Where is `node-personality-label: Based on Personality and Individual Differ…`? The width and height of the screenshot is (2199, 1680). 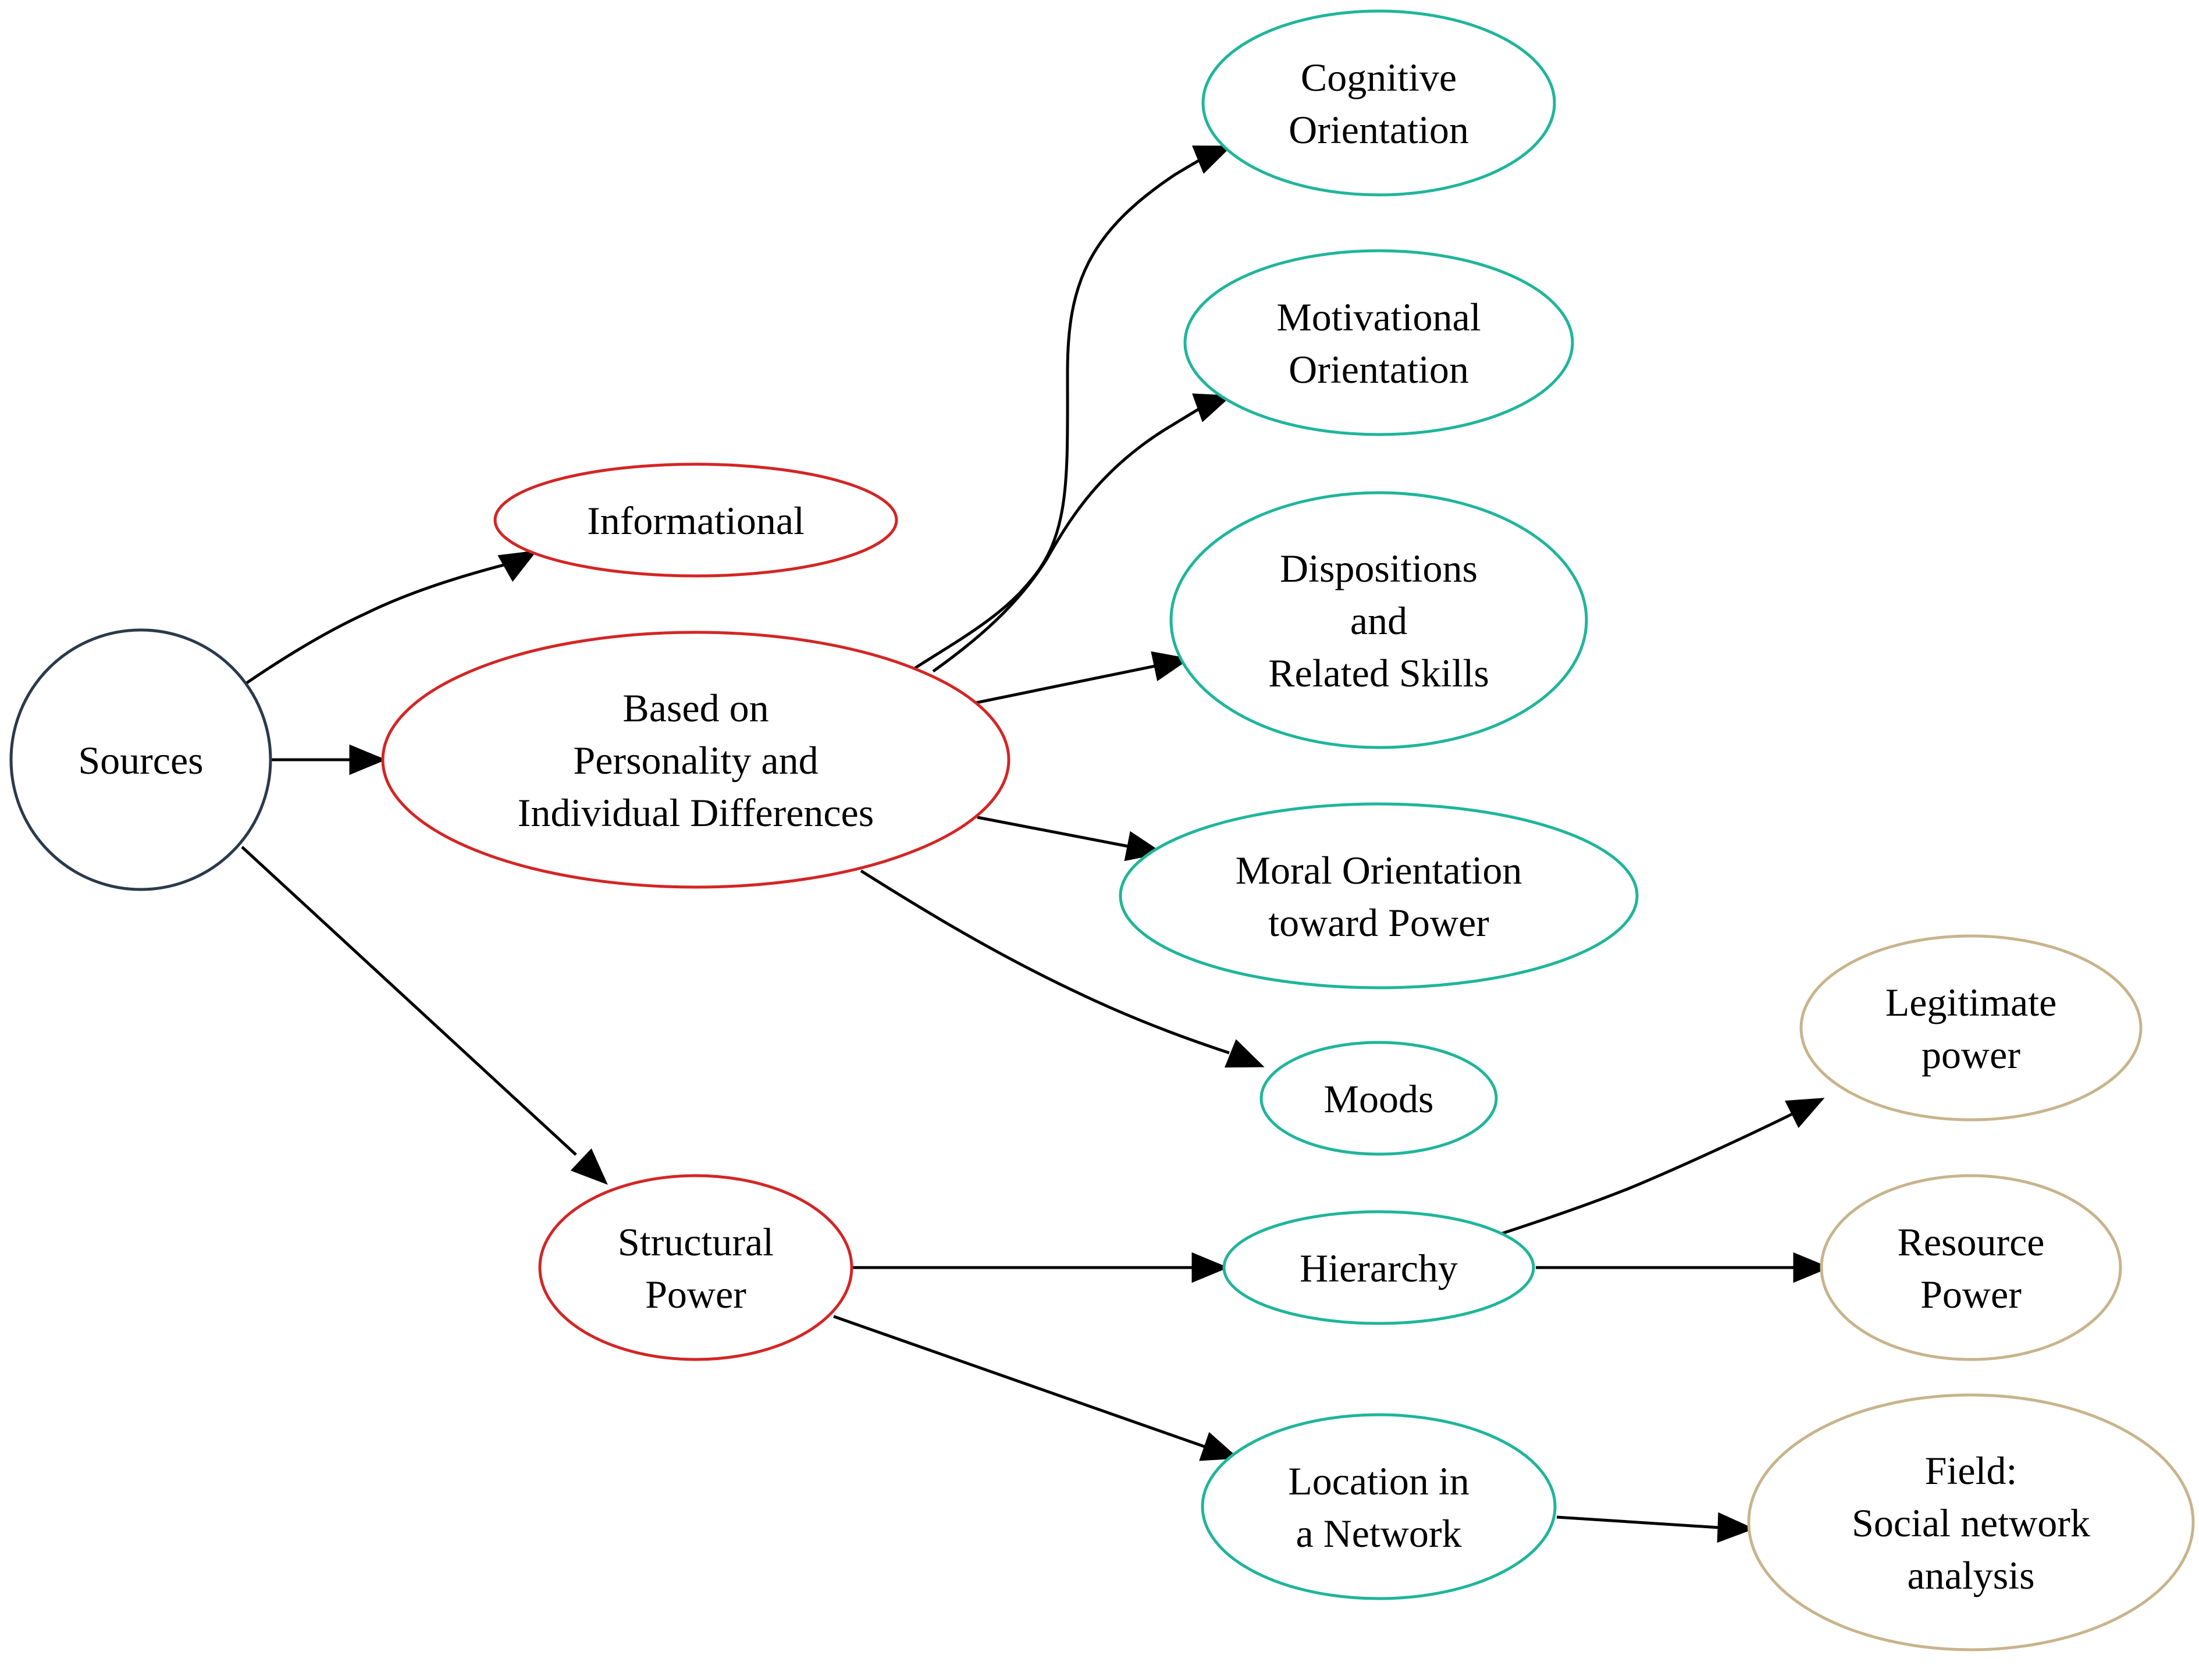 node-personality-label: Based on Personality and Individual Differ… is located at coordinates (696, 761).